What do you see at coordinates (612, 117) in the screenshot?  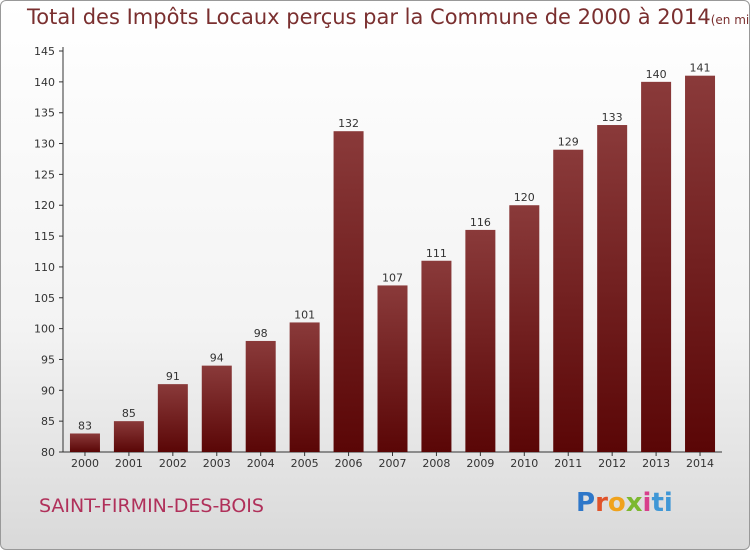 I see `bar-value-label: 133` at bounding box center [612, 117].